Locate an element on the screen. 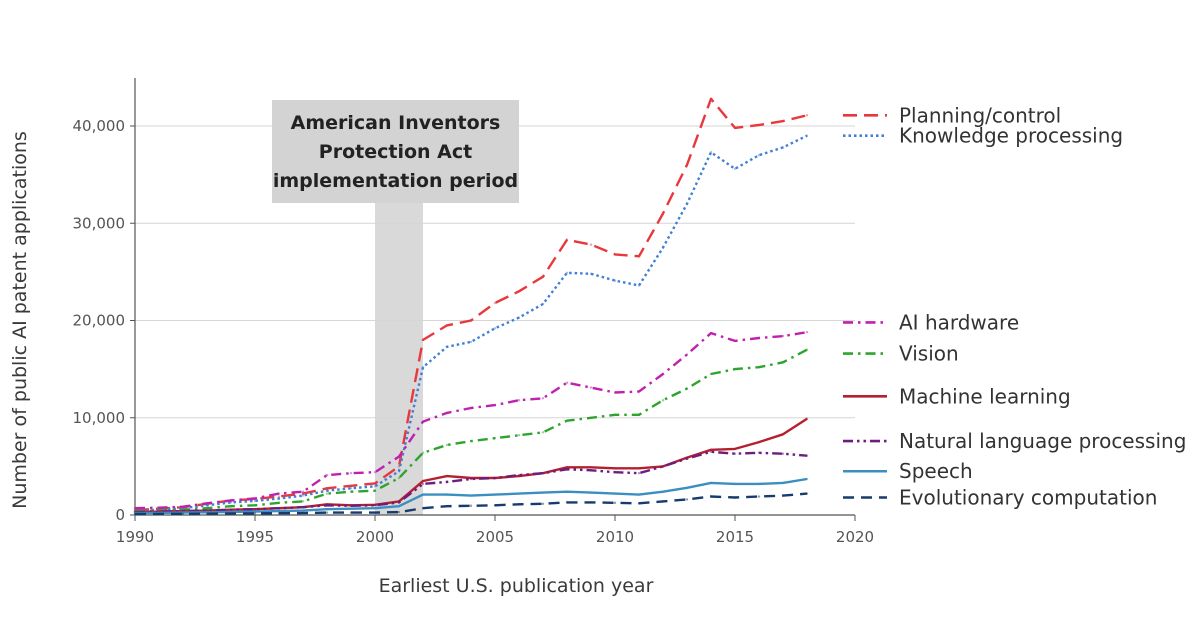 The width and height of the screenshot is (1196, 620). annotation-line: Protection Act is located at coordinates (395, 152).